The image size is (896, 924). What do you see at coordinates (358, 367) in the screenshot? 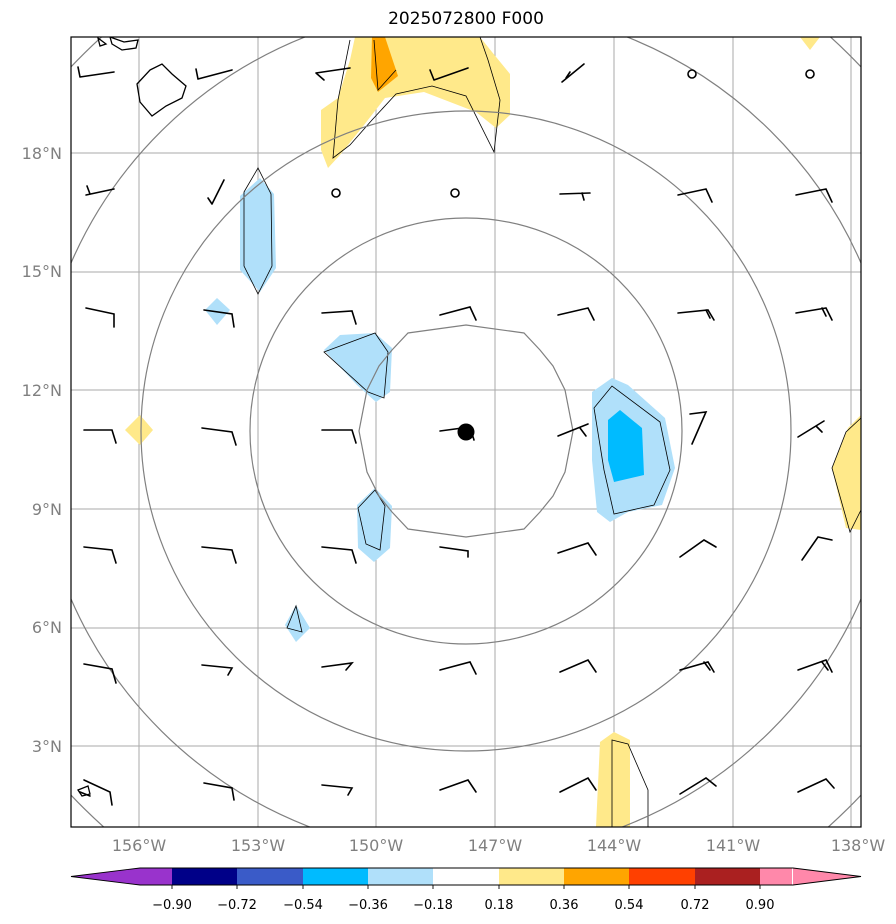
I see `negative-shade-center-north` at bounding box center [358, 367].